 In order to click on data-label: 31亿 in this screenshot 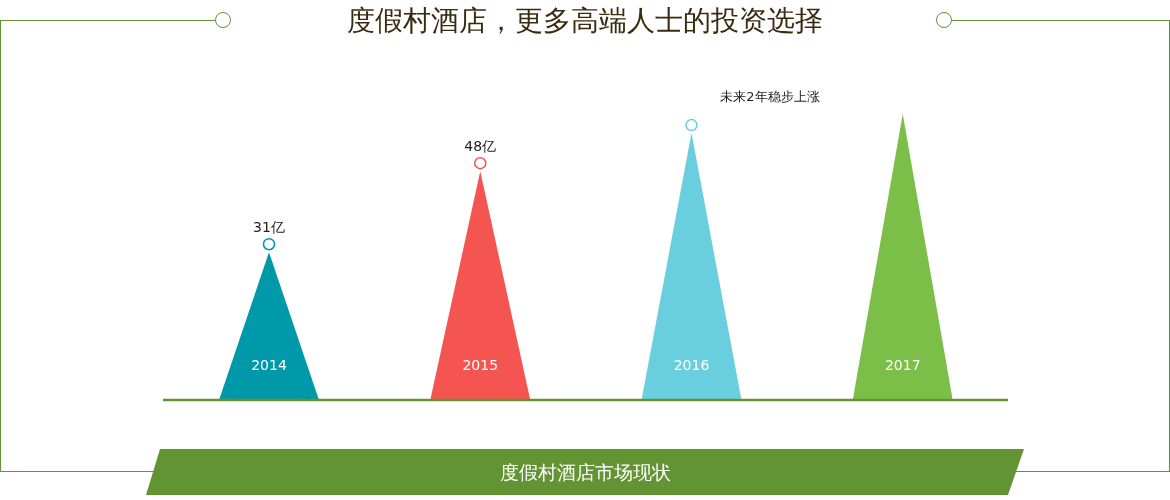, I will do `click(269, 227)`.